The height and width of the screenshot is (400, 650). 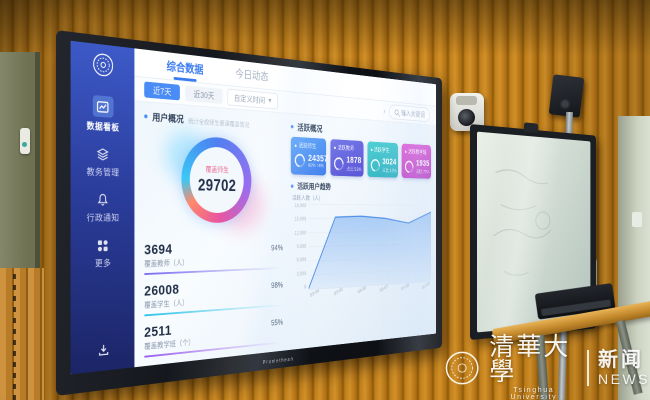 What do you see at coordinates (103, 200) in the screenshot?
I see `bell-icon` at bounding box center [103, 200].